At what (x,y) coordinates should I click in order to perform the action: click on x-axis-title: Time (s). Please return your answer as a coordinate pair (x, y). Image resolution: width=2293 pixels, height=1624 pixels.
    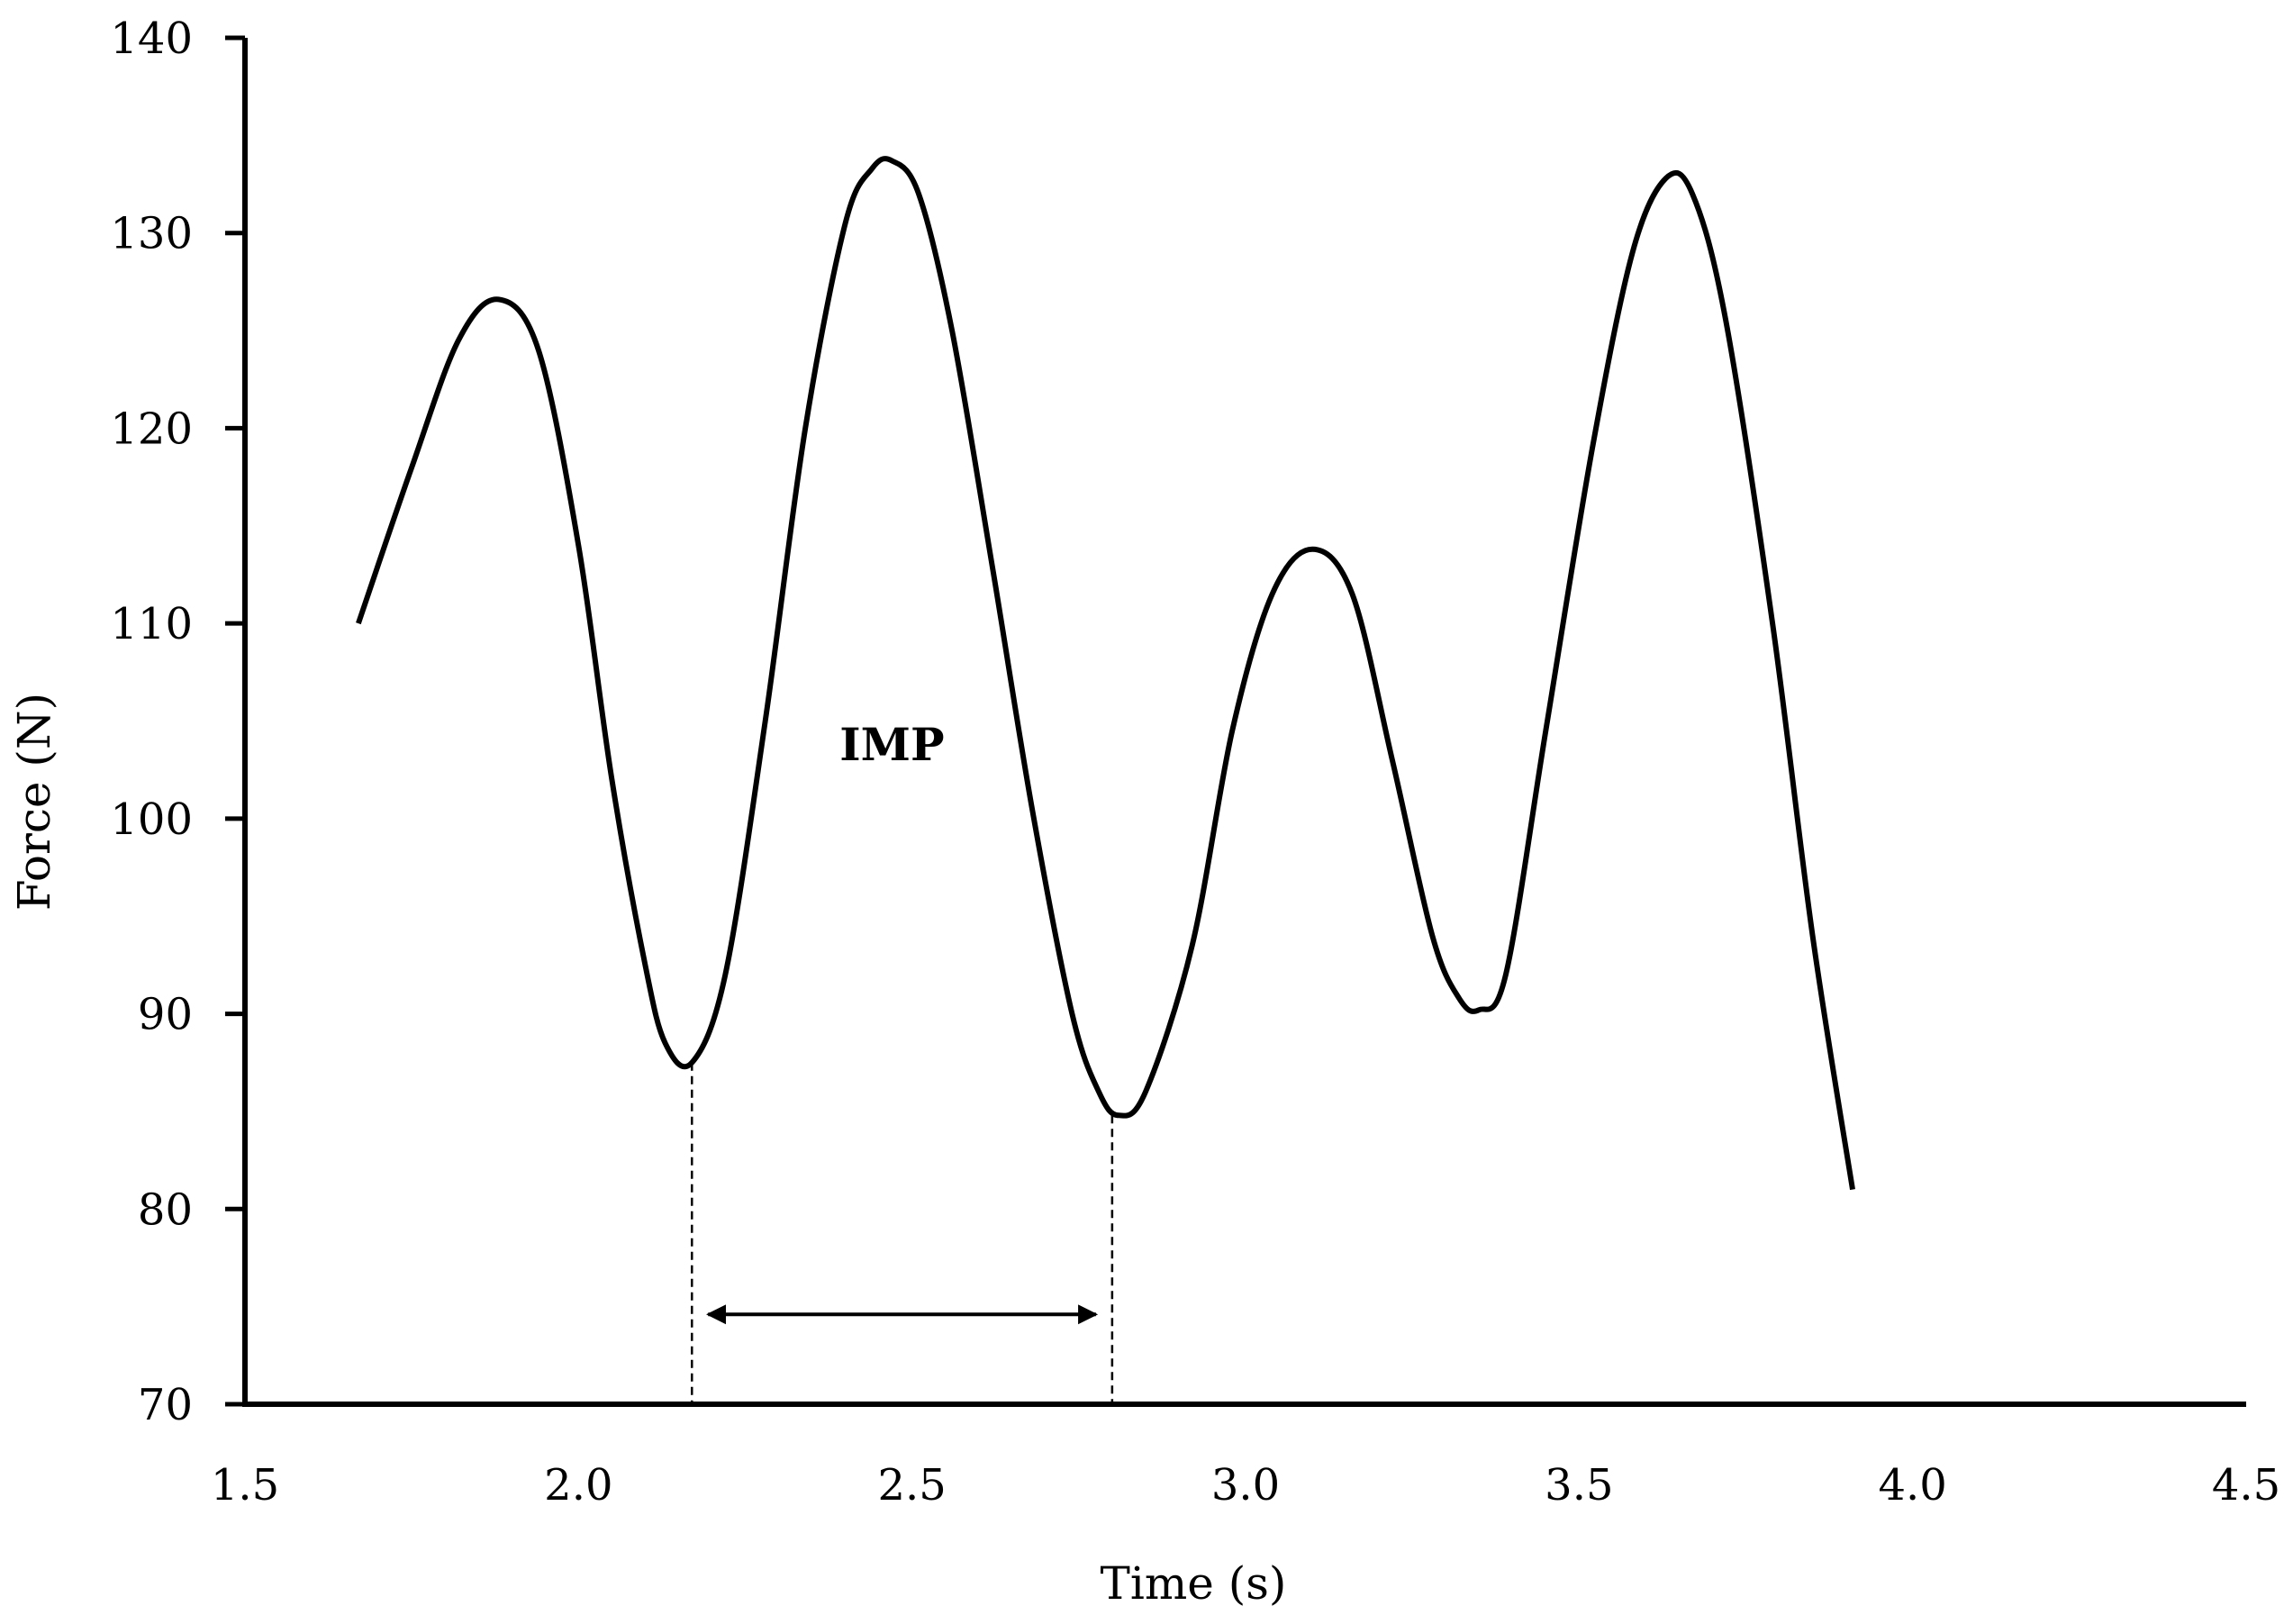
    Looking at the image, I should click on (1194, 1583).